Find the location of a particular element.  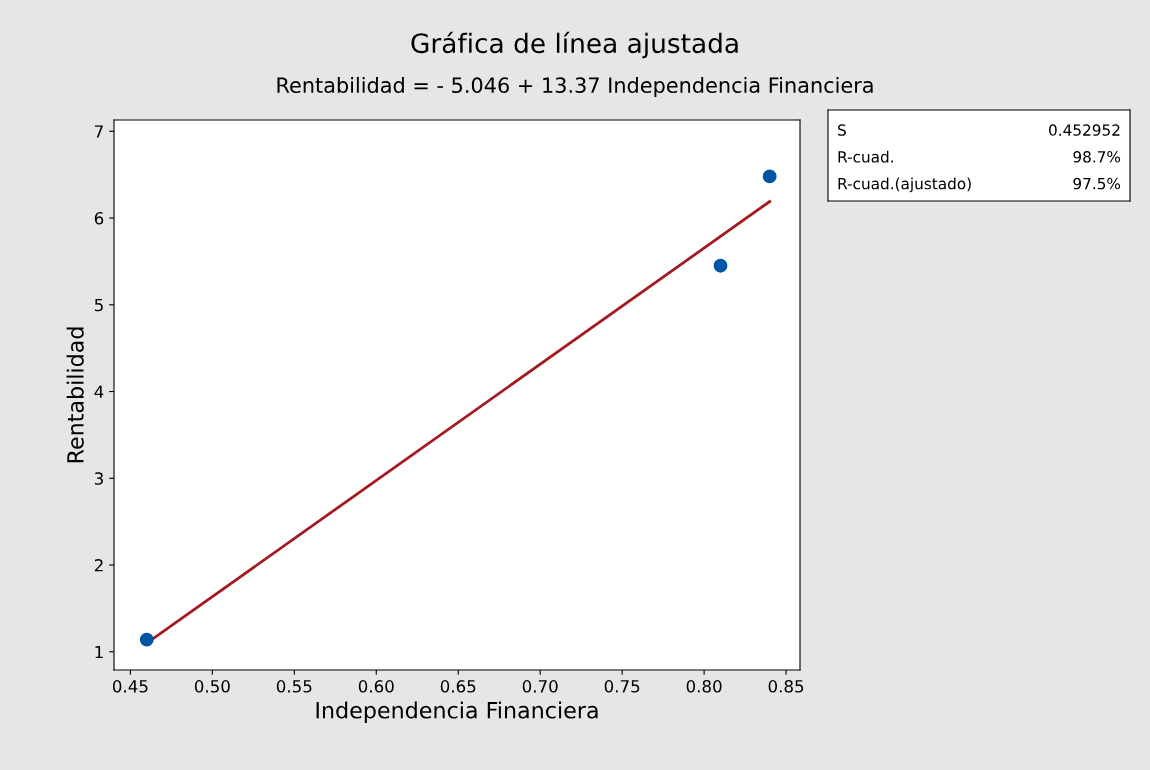

x-tick-label: 0.45 is located at coordinates (130, 686).